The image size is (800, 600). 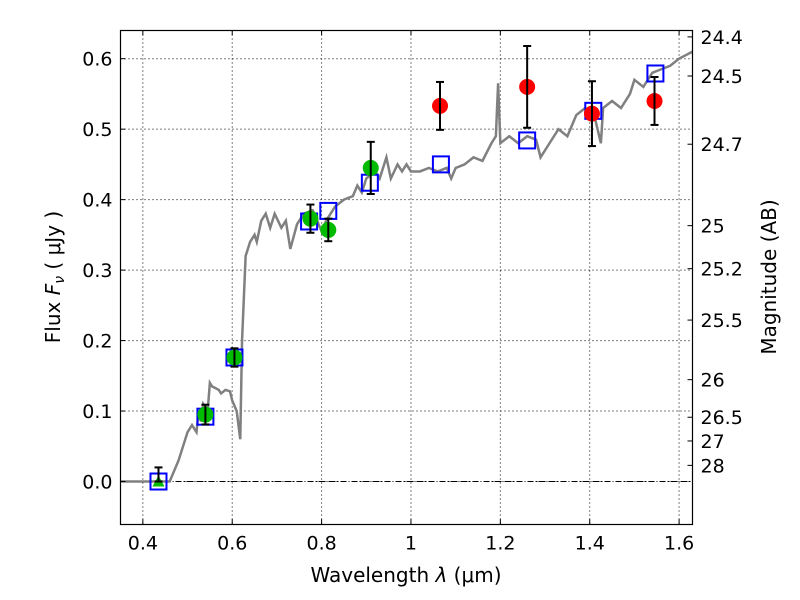 What do you see at coordinates (97, 342) in the screenshot?
I see `y-tick-label: 0.2` at bounding box center [97, 342].